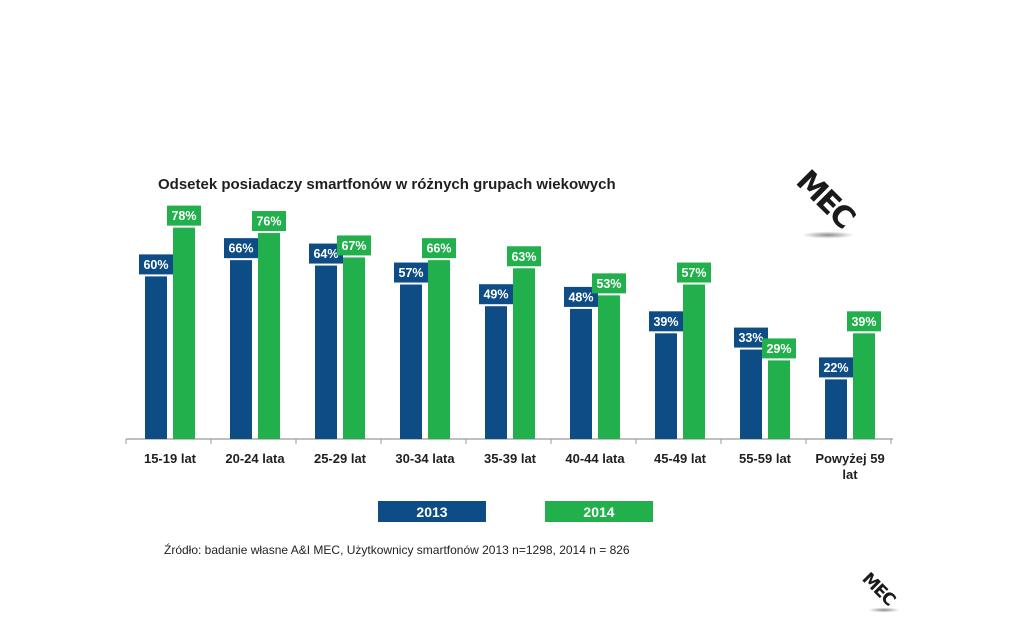 The image size is (1024, 640). I want to click on data-label-2013: 33%, so click(750, 338).